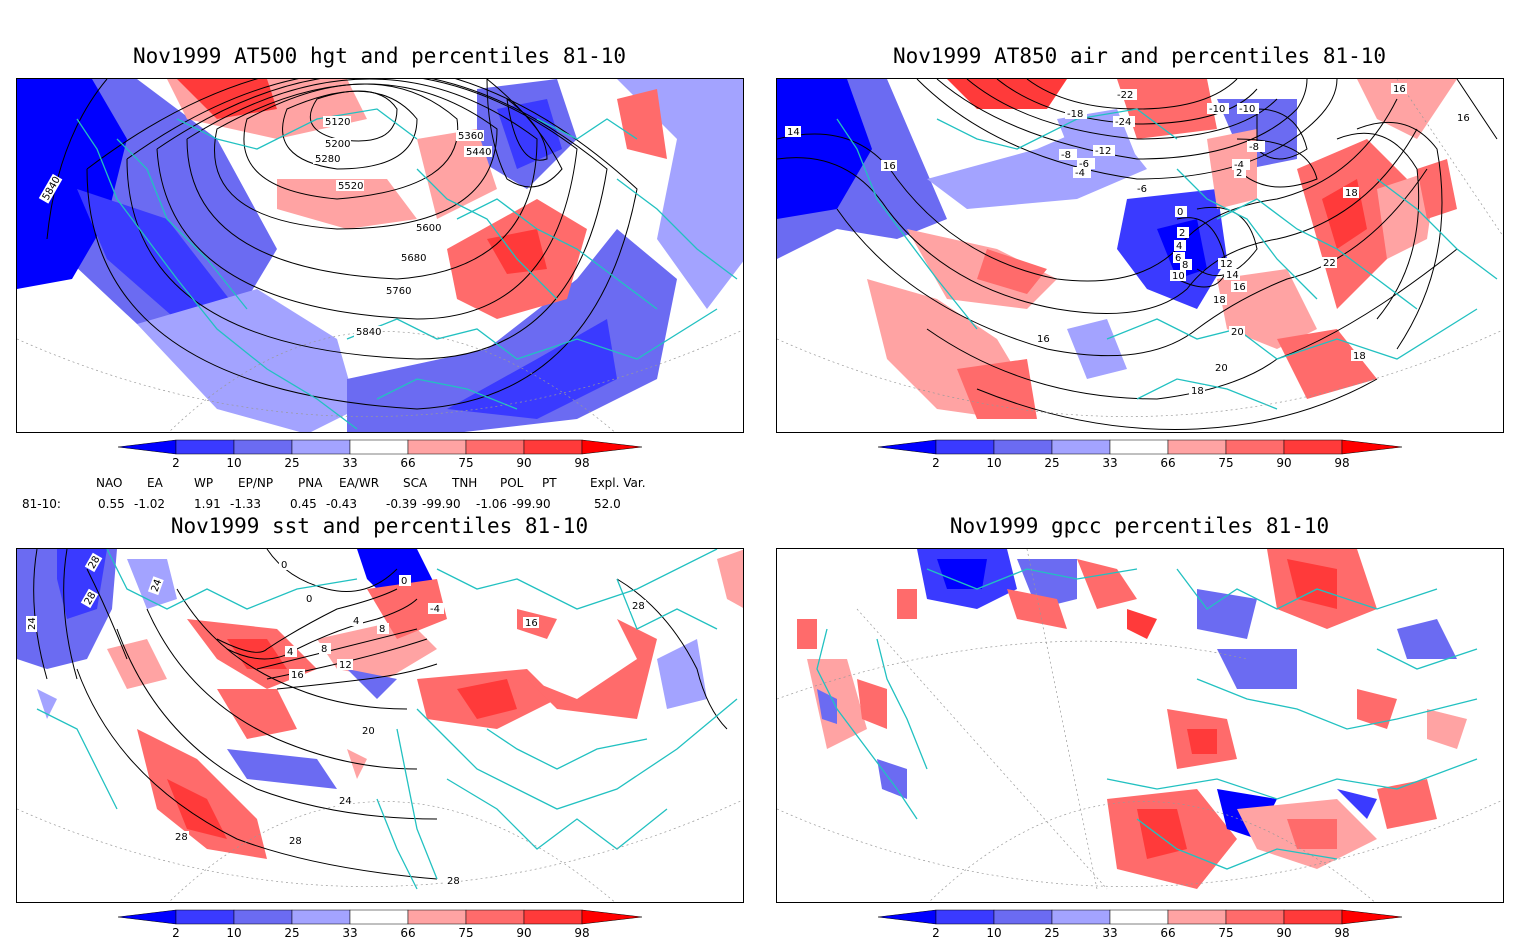  I want to click on contour-label: 5120, so click(337, 122).